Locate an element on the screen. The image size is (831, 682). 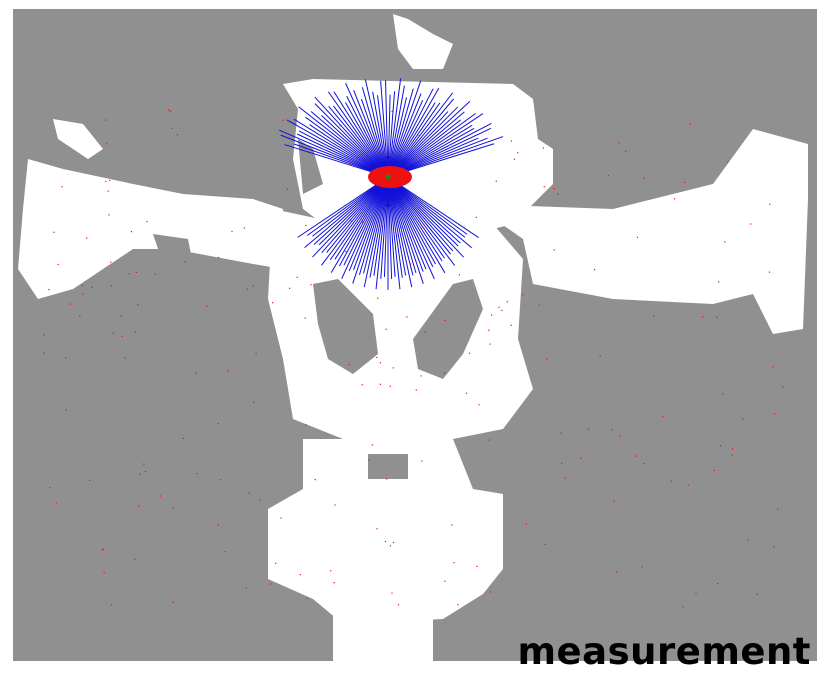
robot-position is located at coordinates (388, 177).